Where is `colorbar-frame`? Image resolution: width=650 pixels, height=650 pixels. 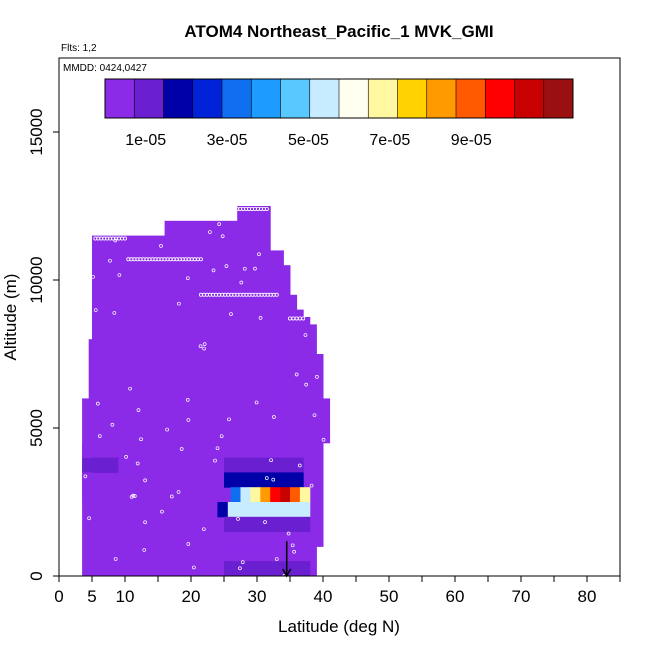
colorbar-frame is located at coordinates (339, 98).